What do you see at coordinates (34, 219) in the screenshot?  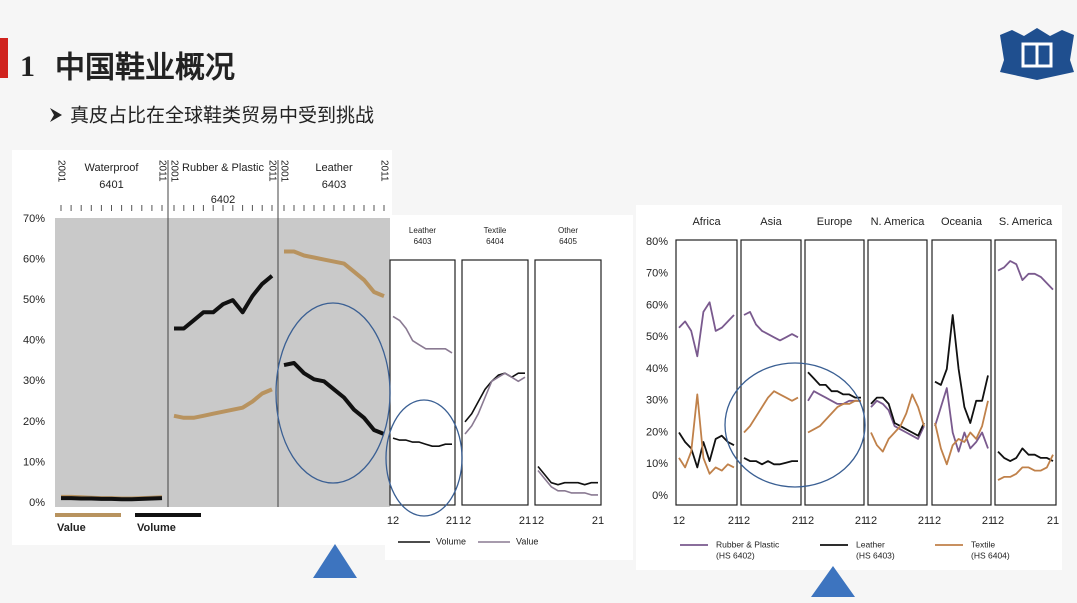 I see `y-tick-label: 70%` at bounding box center [34, 219].